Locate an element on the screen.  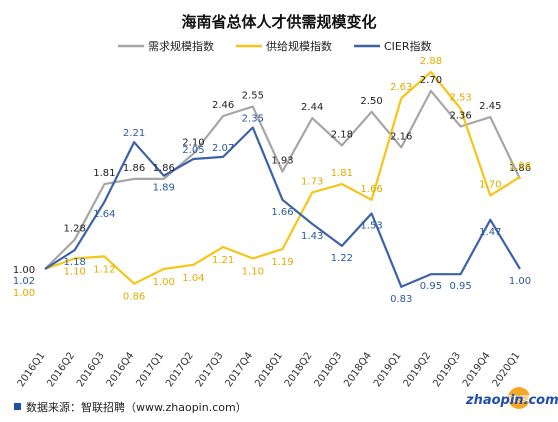
data-label-supply: 0.86 is located at coordinates (134, 297).